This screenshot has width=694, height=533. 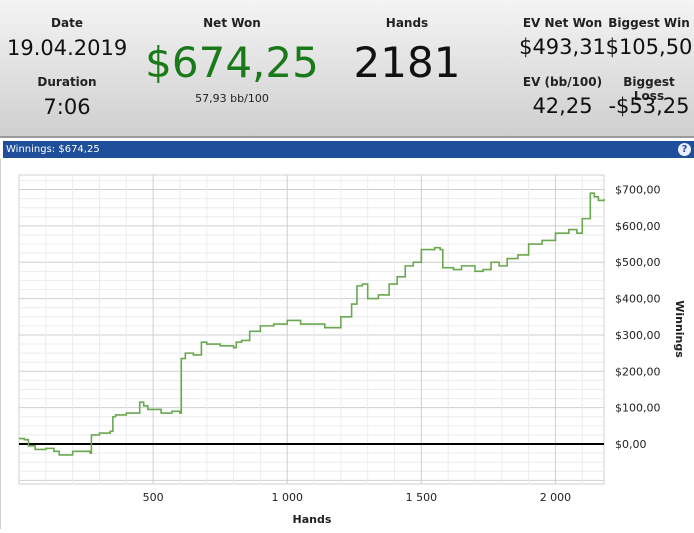 I want to click on biggest-loss-value: -$53,25, so click(x=649, y=106).